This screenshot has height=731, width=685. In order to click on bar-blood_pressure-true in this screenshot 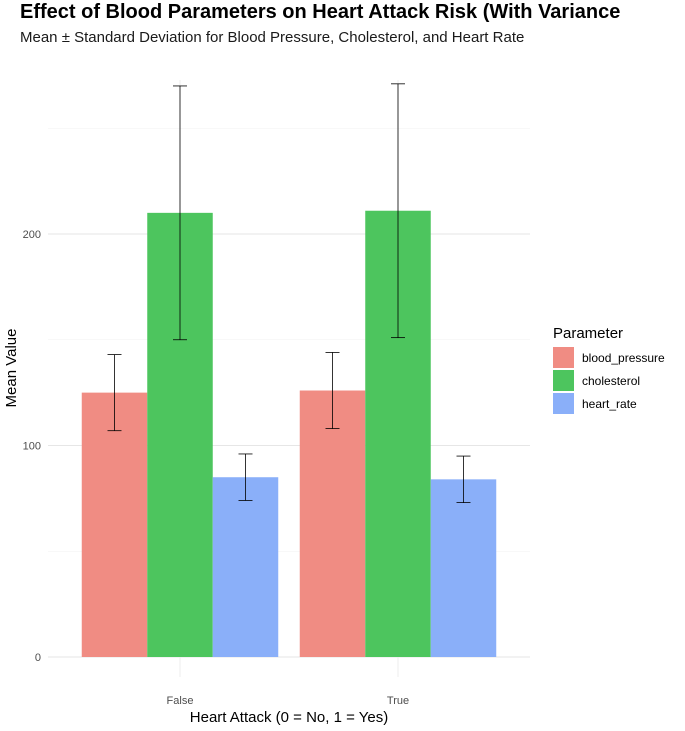, I will do `click(332, 523)`.